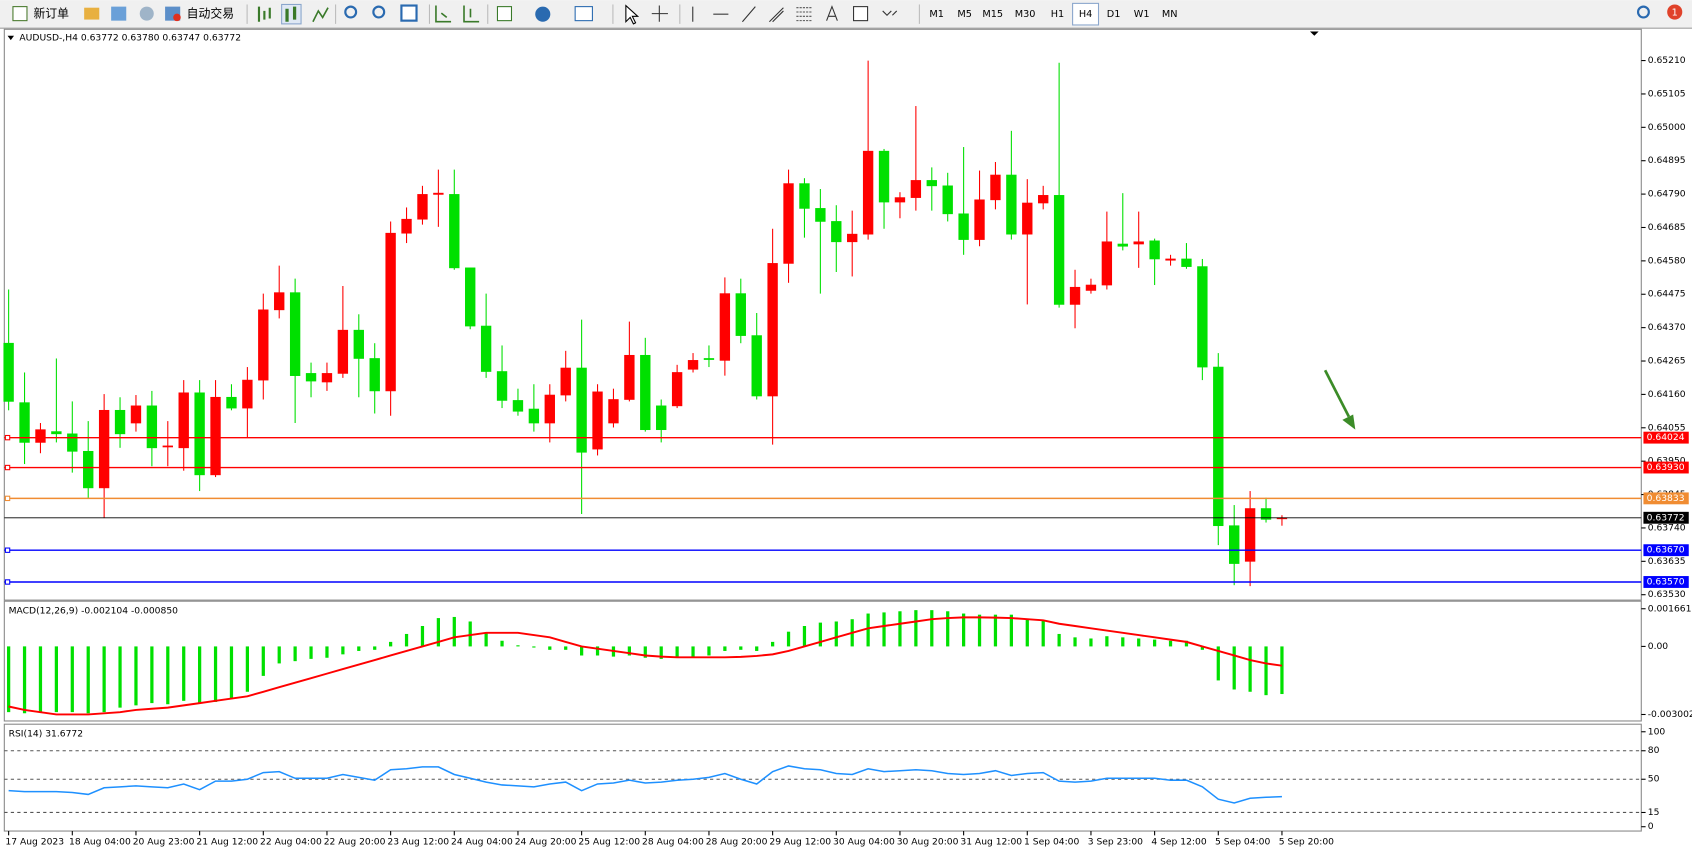  What do you see at coordinates (355, 841) in the screenshot?
I see `x-tick-label: 22 Aug 20:00` at bounding box center [355, 841].